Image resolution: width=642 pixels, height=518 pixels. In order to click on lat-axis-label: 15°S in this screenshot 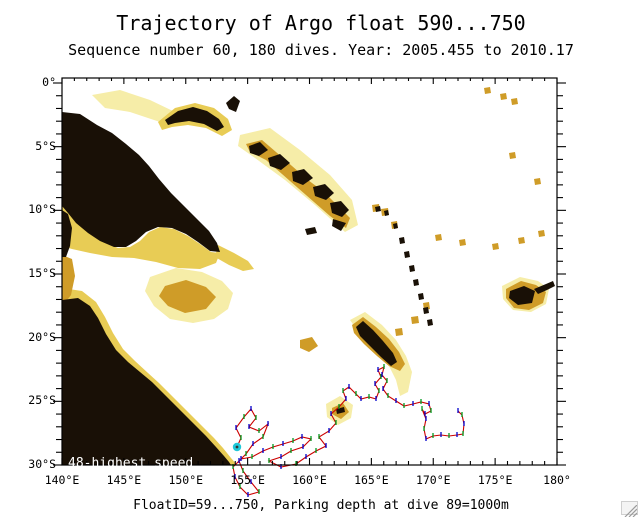, I will do `click(42, 272)`.